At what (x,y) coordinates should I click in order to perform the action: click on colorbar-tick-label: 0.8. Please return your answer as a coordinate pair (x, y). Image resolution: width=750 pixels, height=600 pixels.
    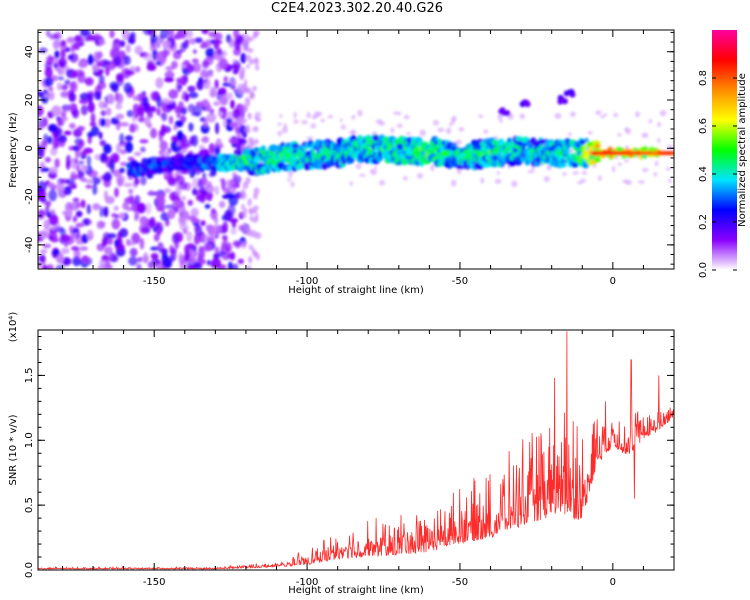
    Looking at the image, I should click on (703, 78).